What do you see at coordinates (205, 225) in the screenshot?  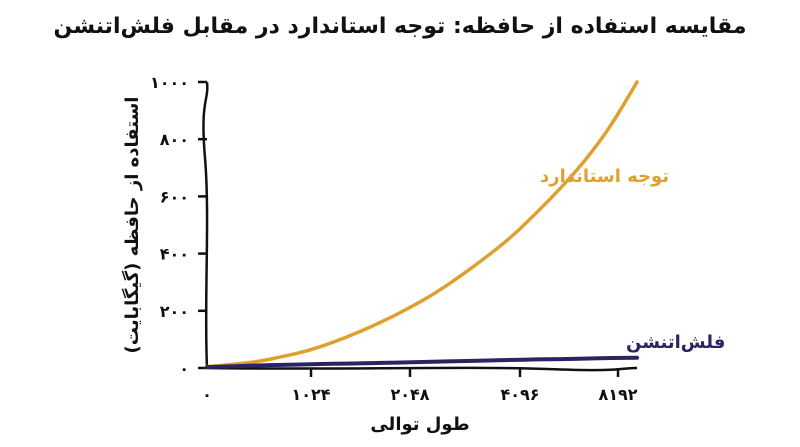 I see `y-axis-line` at bounding box center [205, 225].